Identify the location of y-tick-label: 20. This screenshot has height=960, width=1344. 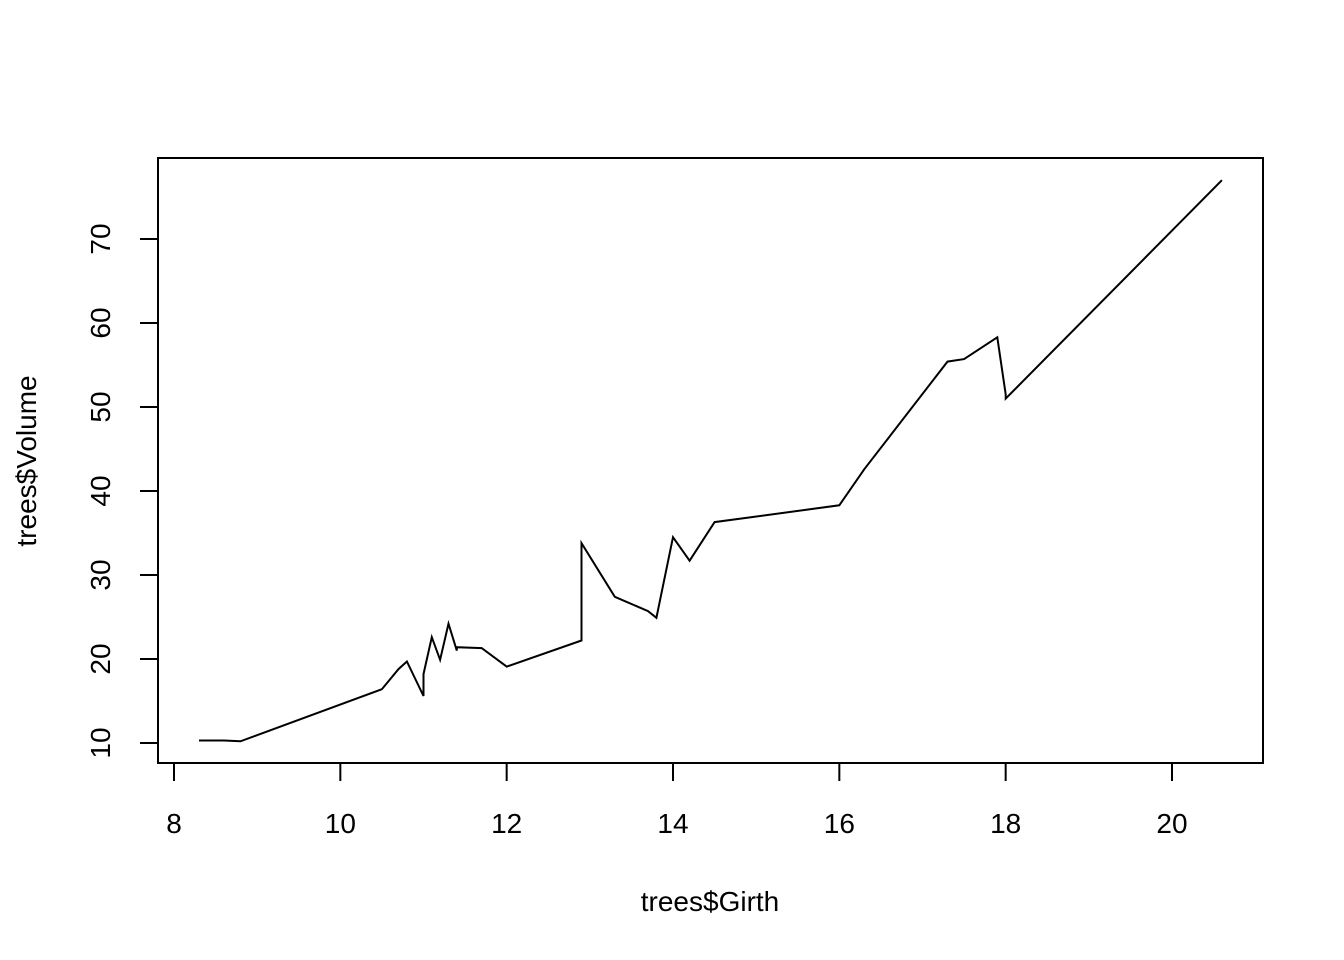
(100, 658).